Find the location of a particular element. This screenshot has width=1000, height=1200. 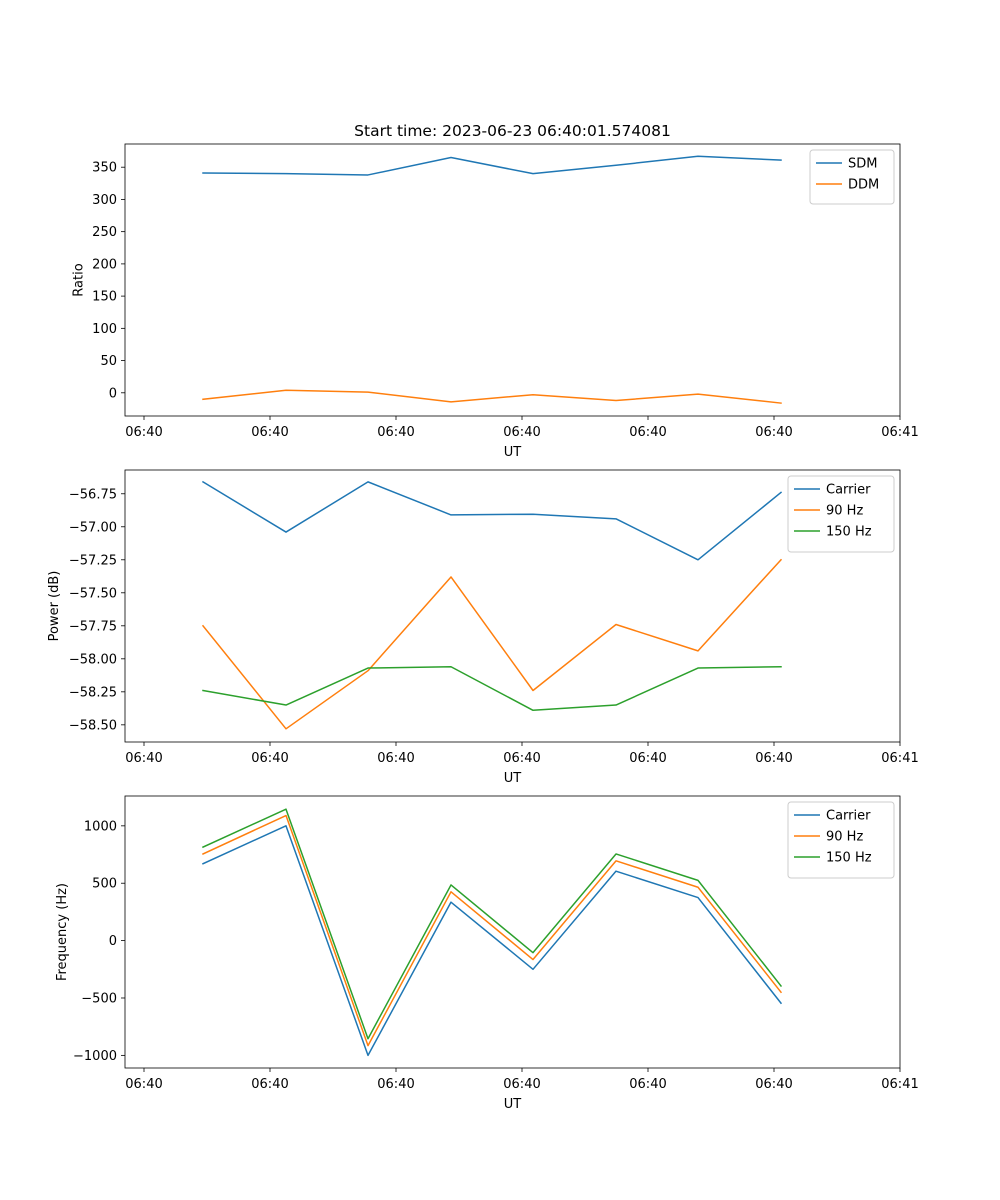

y-tick-label: −56.75 is located at coordinates (93, 494).